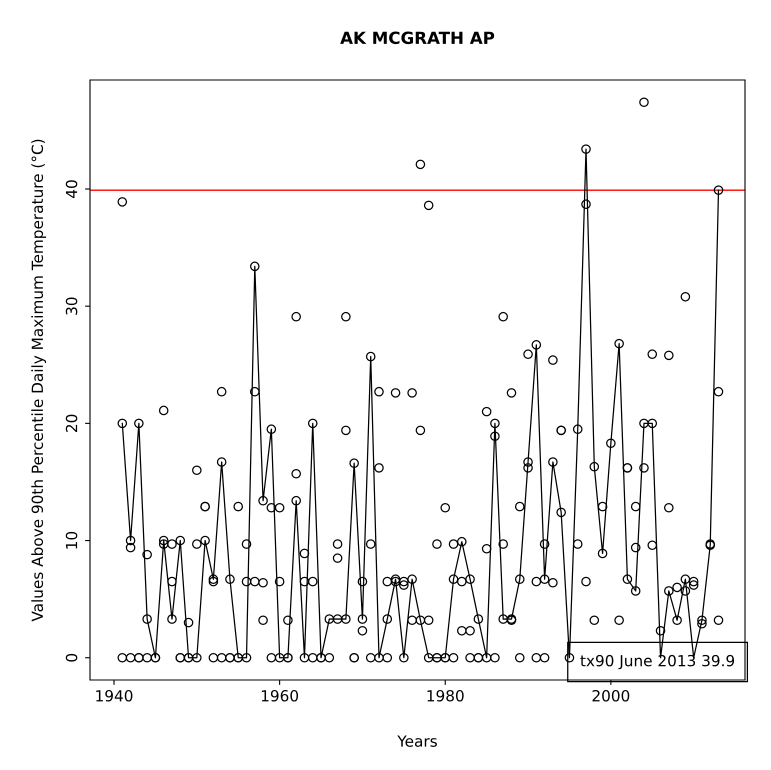  What do you see at coordinates (280, 696) in the screenshot?
I see `x-tick-label: 1960` at bounding box center [280, 696].